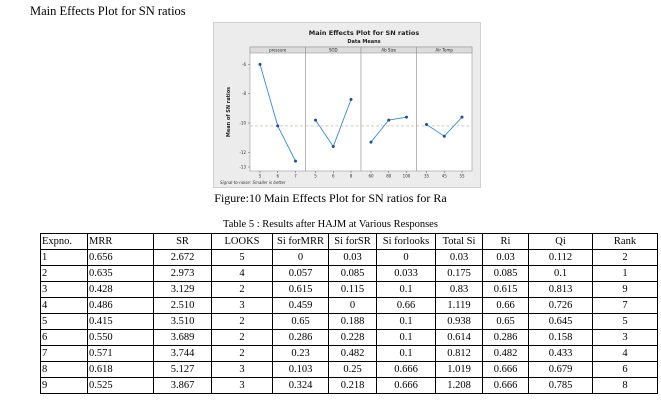  I want to click on panel-label: Air Temp, so click(445, 50).